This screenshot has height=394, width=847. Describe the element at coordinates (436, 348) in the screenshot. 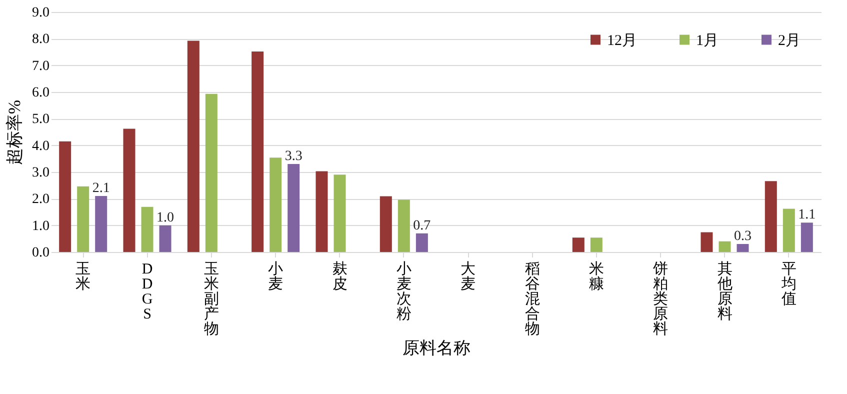

I see `x-axis-title: 原料名称` at that location.